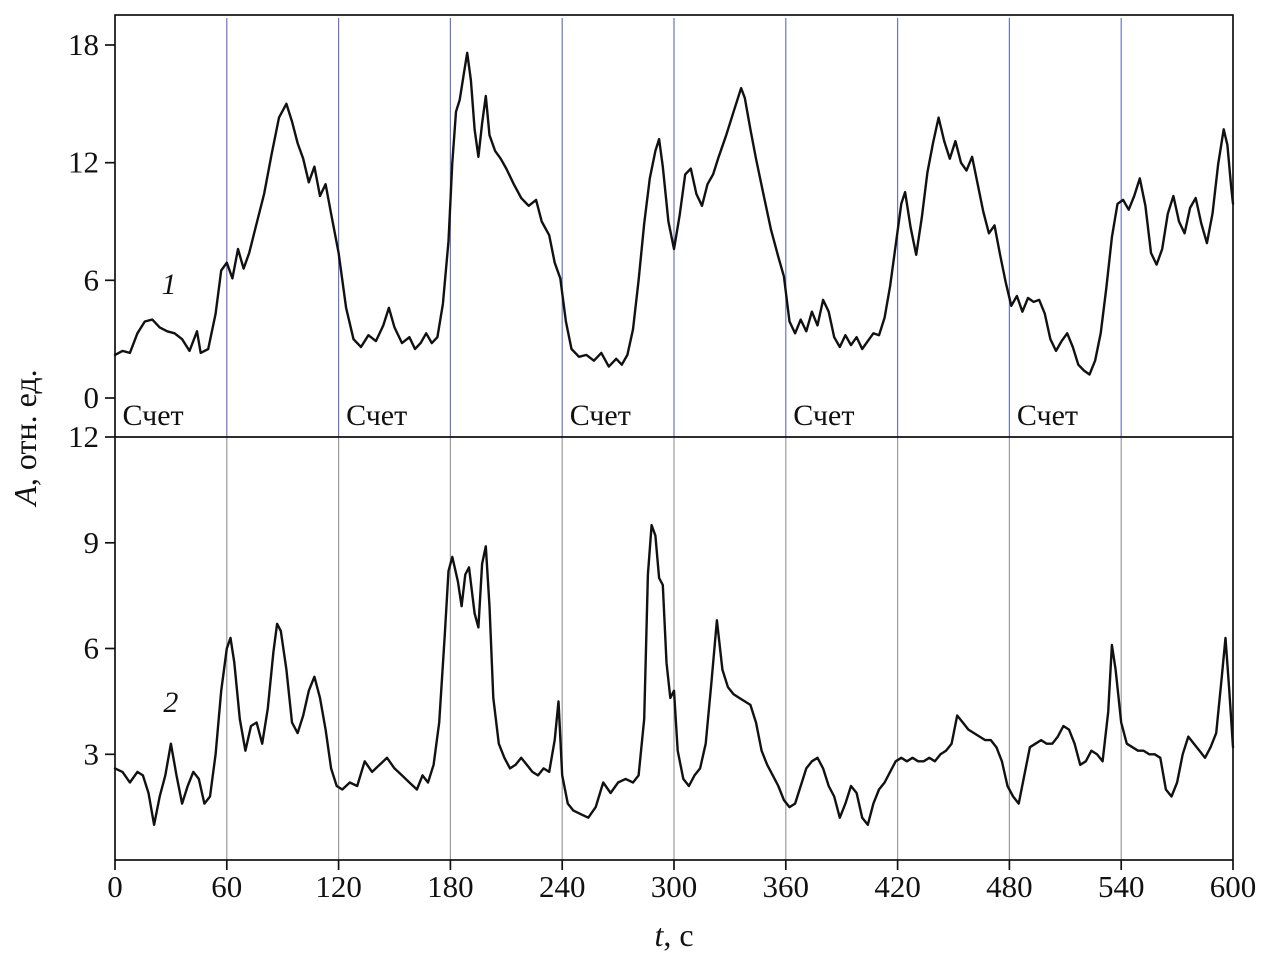 This screenshot has height=974, width=1265. Describe the element at coordinates (92, 397) in the screenshot. I see `y-tick-label-top: 0` at that location.